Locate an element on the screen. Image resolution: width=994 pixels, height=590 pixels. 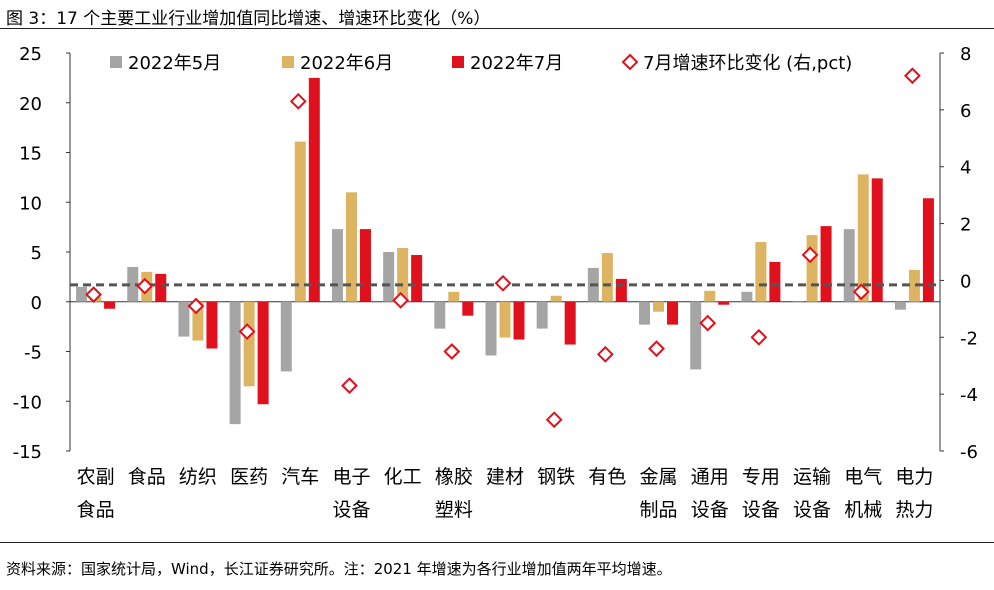
left-tick-label: 10 is located at coordinates (30, 203).